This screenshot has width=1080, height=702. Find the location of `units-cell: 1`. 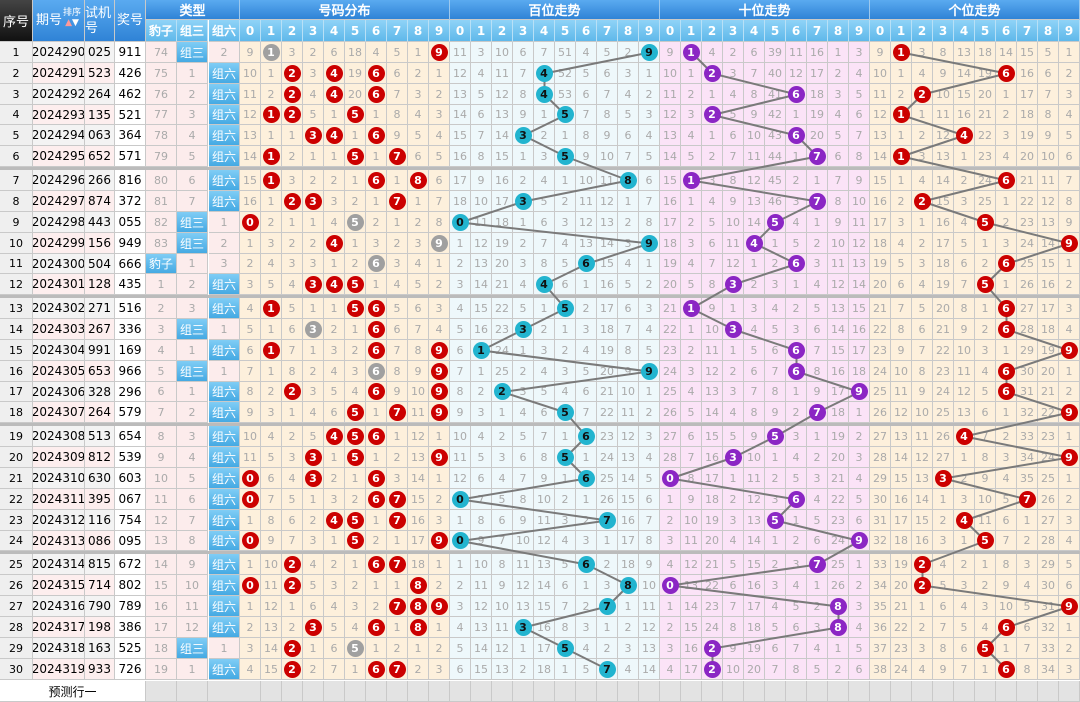

units-cell: 1 is located at coordinates (901, 73).